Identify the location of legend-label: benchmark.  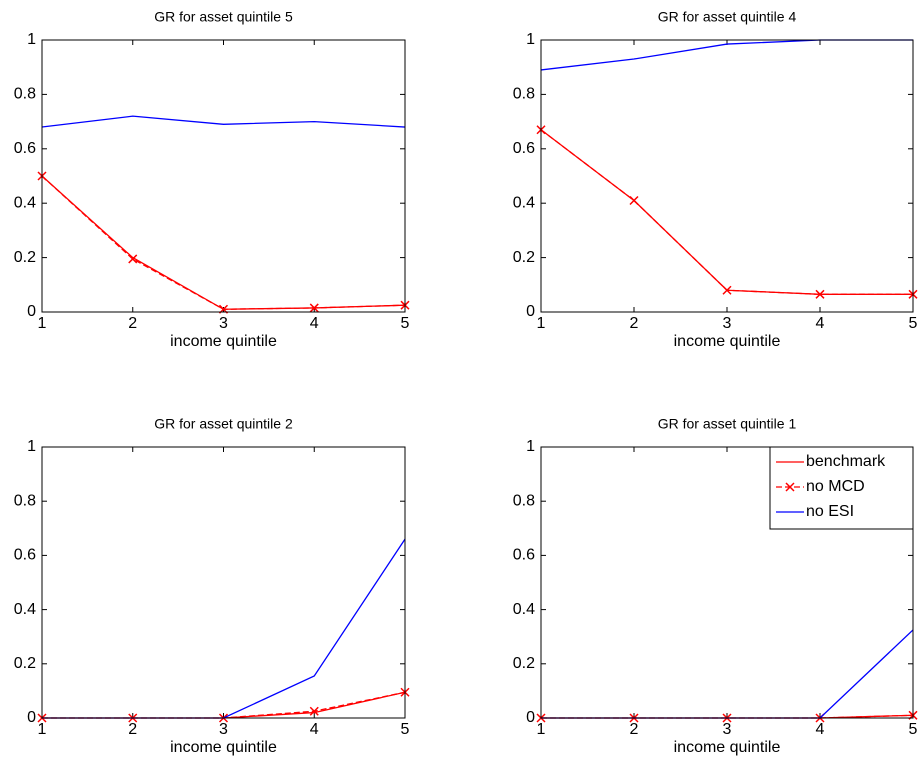
(846, 461).